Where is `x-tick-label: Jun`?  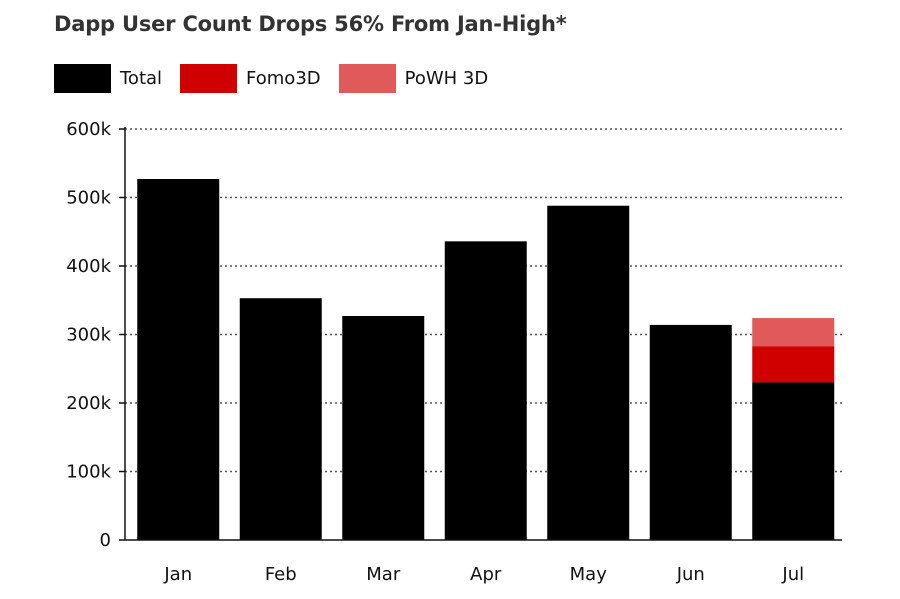
x-tick-label: Jun is located at coordinates (690, 574).